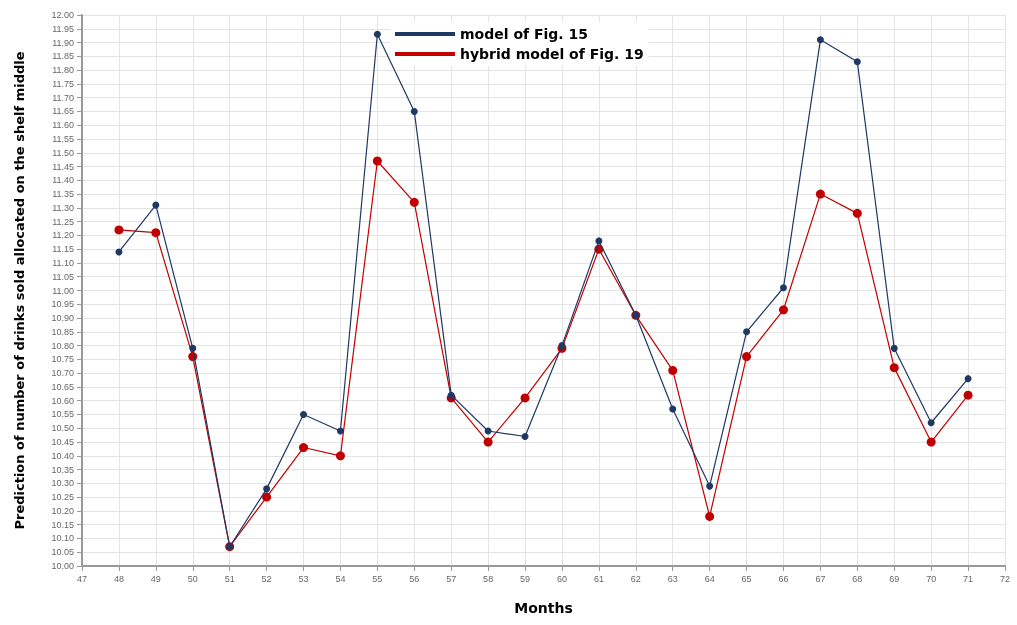 The height and width of the screenshot is (625, 1017). What do you see at coordinates (118, 578) in the screenshot?
I see `x-tick-label: 48` at bounding box center [118, 578].